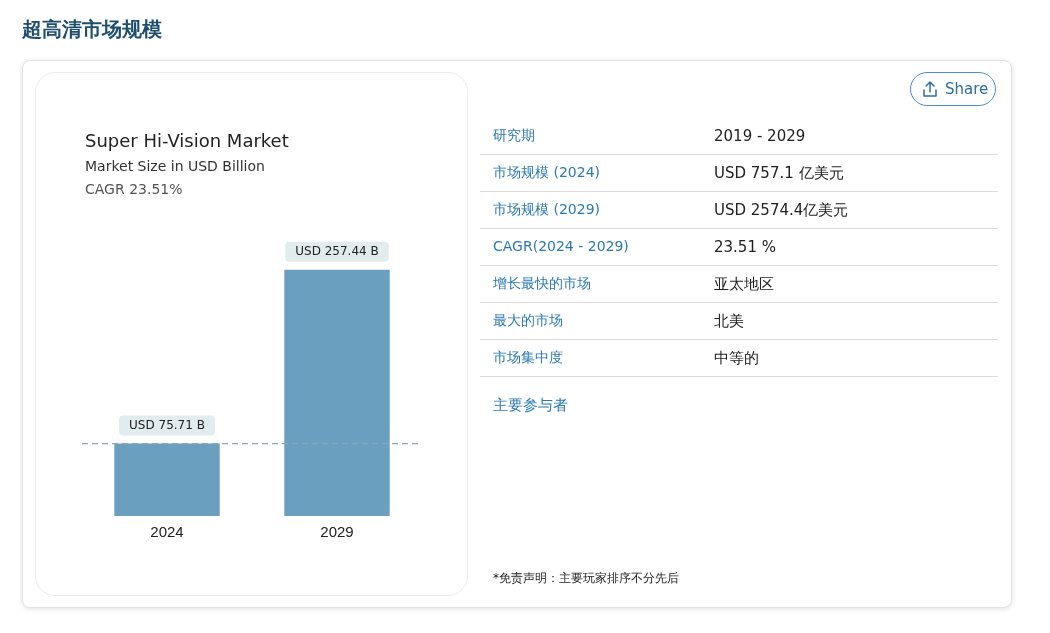 The height and width of the screenshot is (633, 1050). Describe the element at coordinates (92, 29) in the screenshot. I see `text: 超高清市场规模` at that location.